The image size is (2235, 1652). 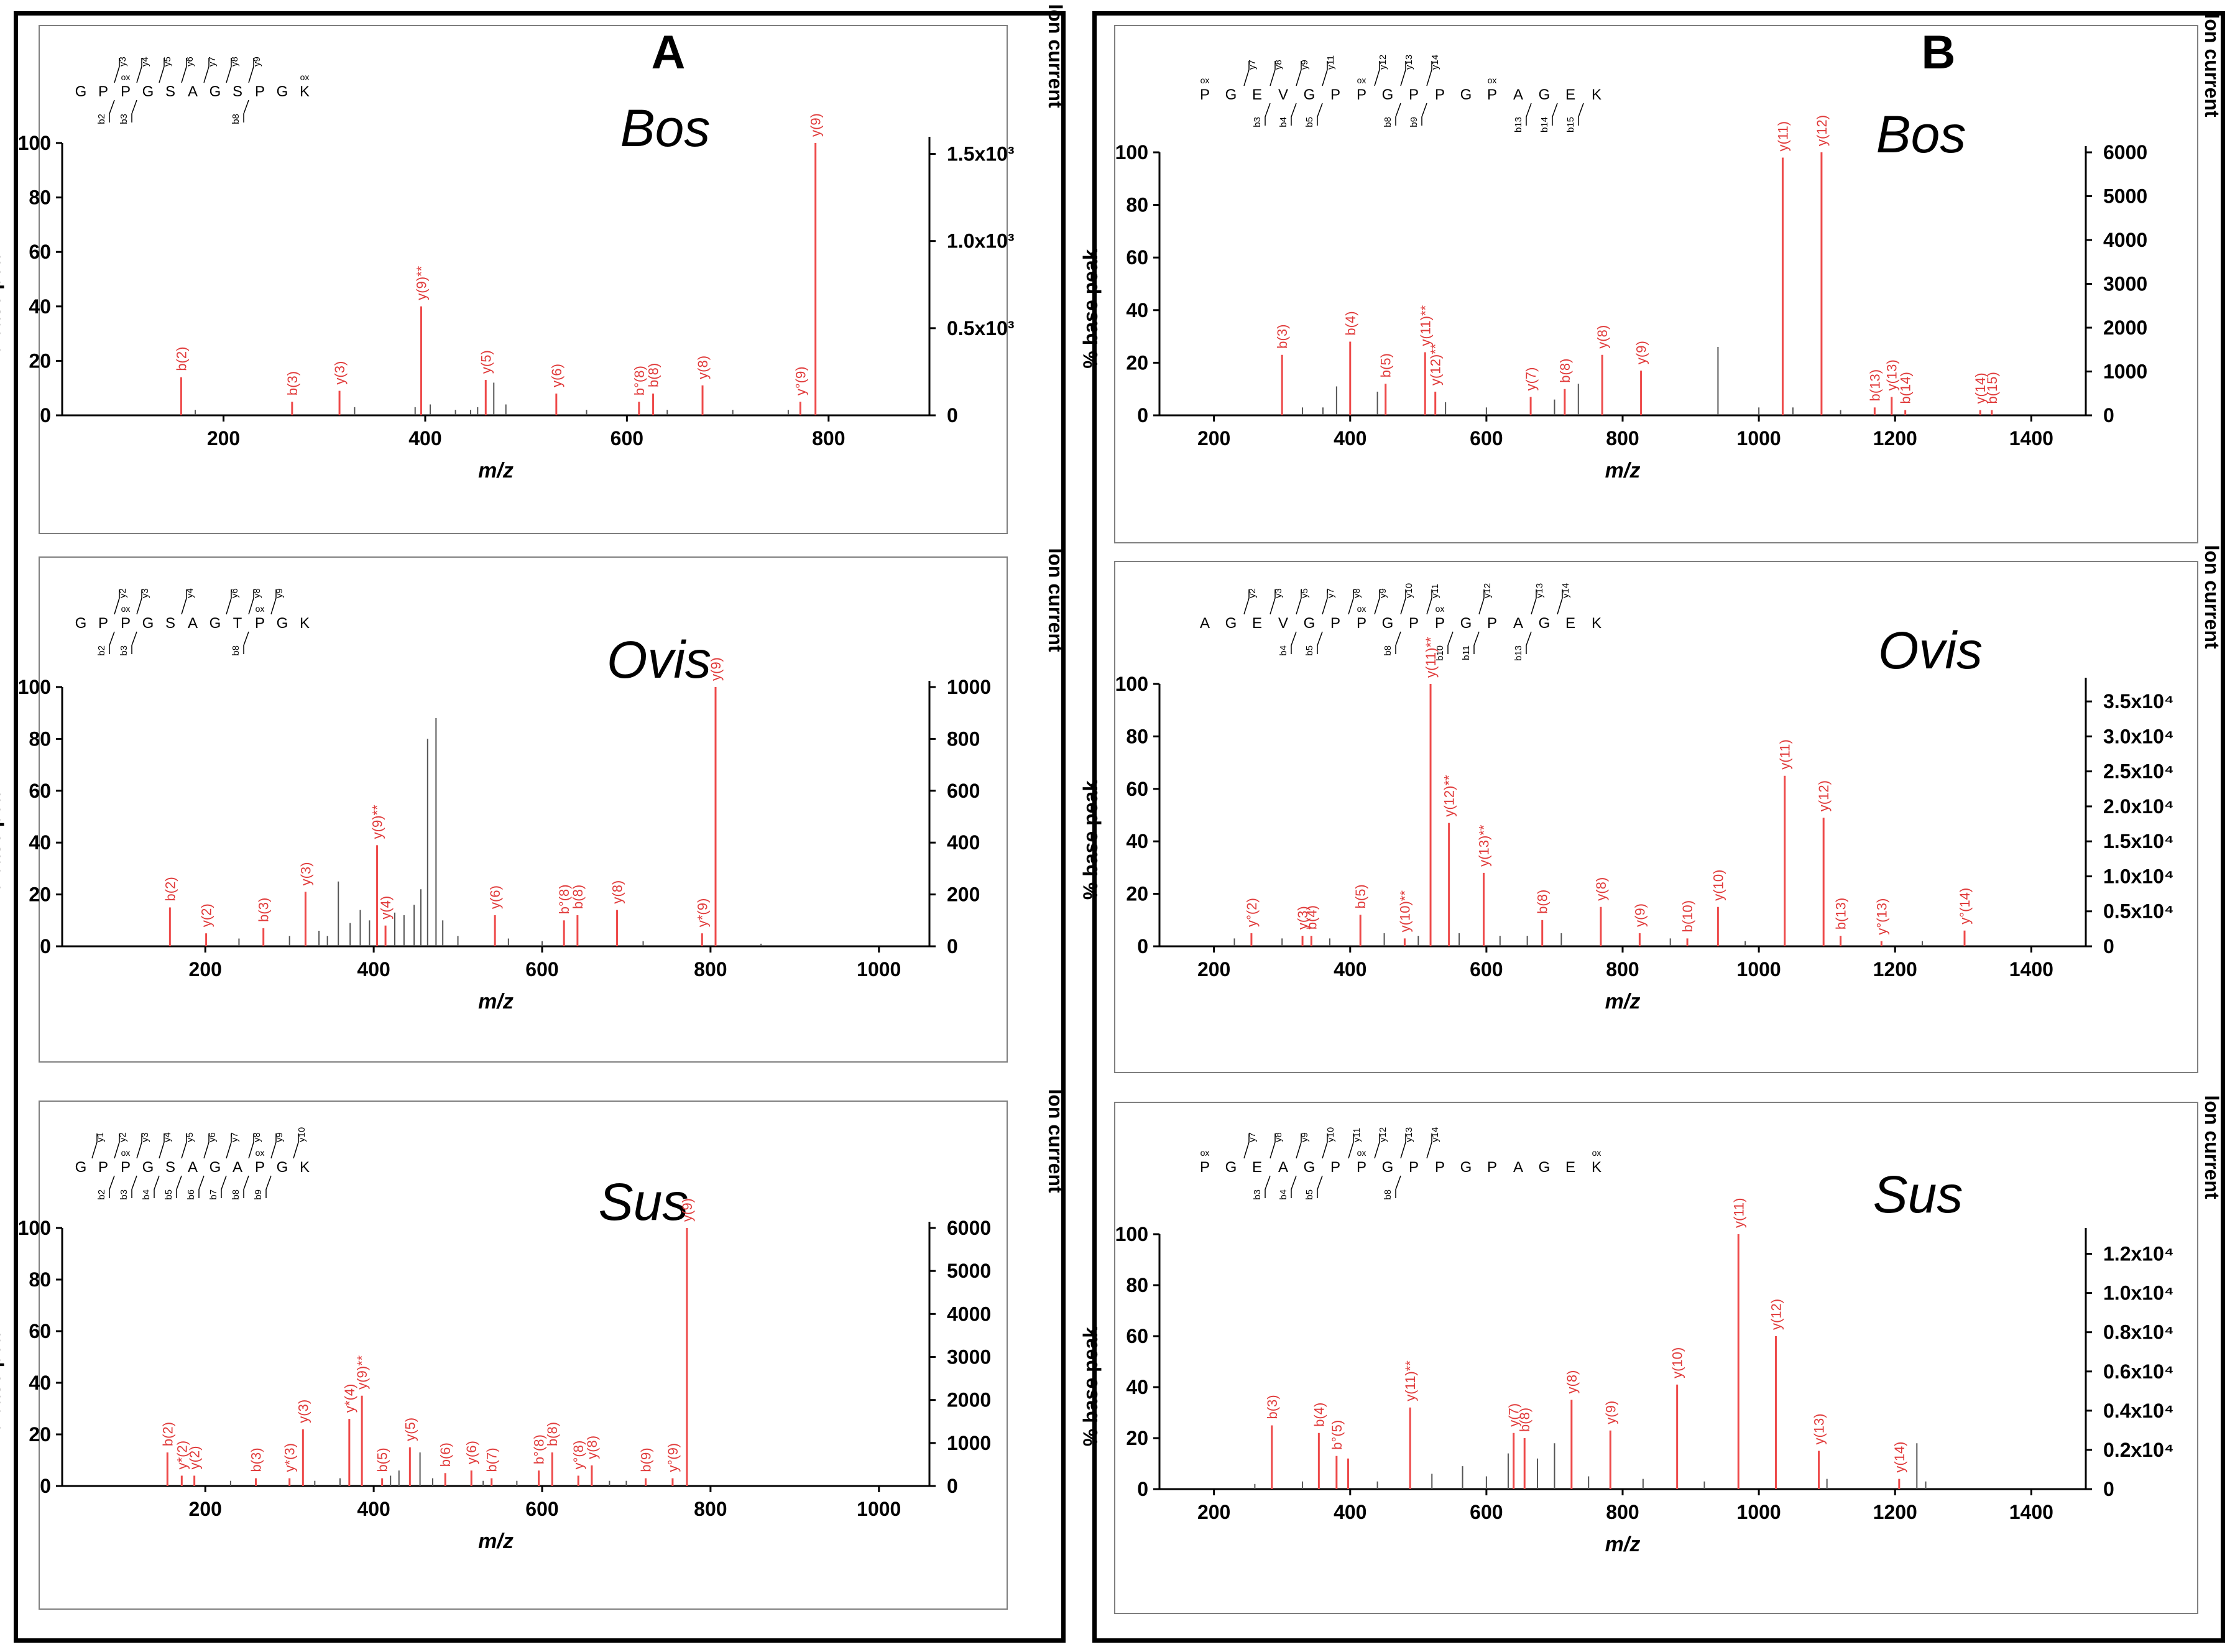 I want to click on peak-label: y(11), so click(x=1738, y=1213).